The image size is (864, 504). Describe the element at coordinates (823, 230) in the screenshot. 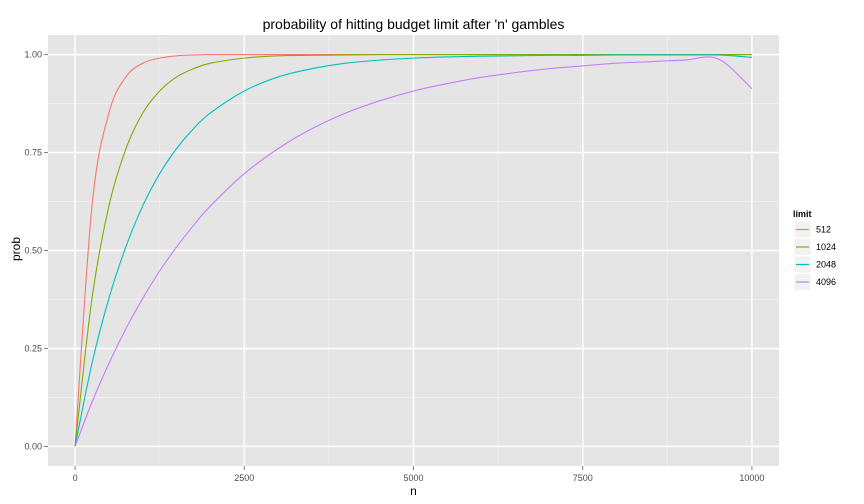

I see `legend-label-512: 512` at that location.